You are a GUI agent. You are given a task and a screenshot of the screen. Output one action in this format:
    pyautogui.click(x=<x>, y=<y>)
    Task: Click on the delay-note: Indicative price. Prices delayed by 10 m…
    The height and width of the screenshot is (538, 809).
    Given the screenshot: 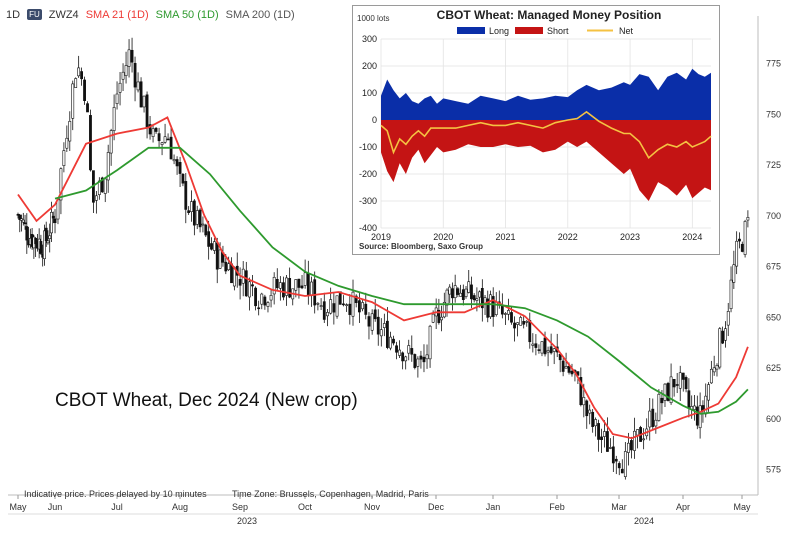 What is the action you would take?
    pyautogui.click(x=115, y=494)
    